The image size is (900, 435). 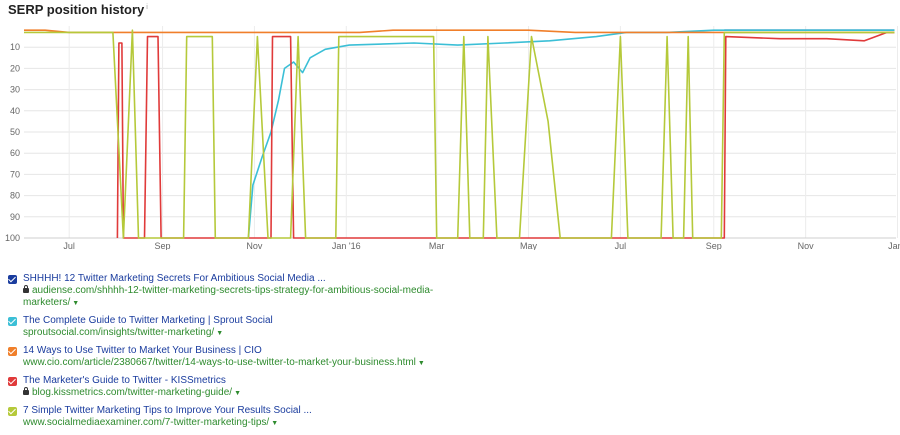 I want to click on y-tick-label: 10, so click(x=15, y=47).